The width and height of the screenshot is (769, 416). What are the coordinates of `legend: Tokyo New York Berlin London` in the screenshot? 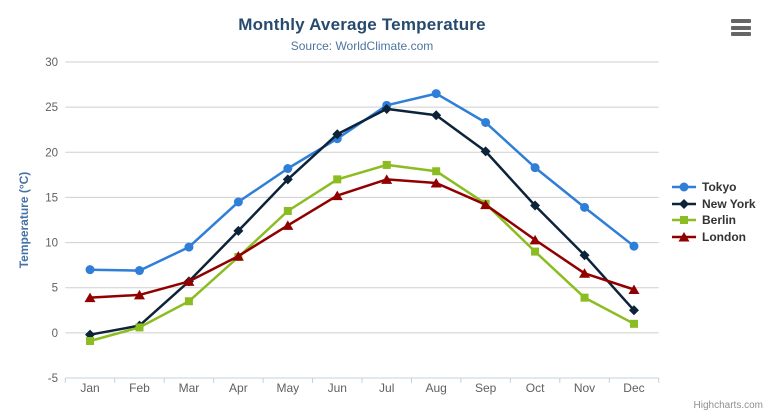 It's located at (713, 212).